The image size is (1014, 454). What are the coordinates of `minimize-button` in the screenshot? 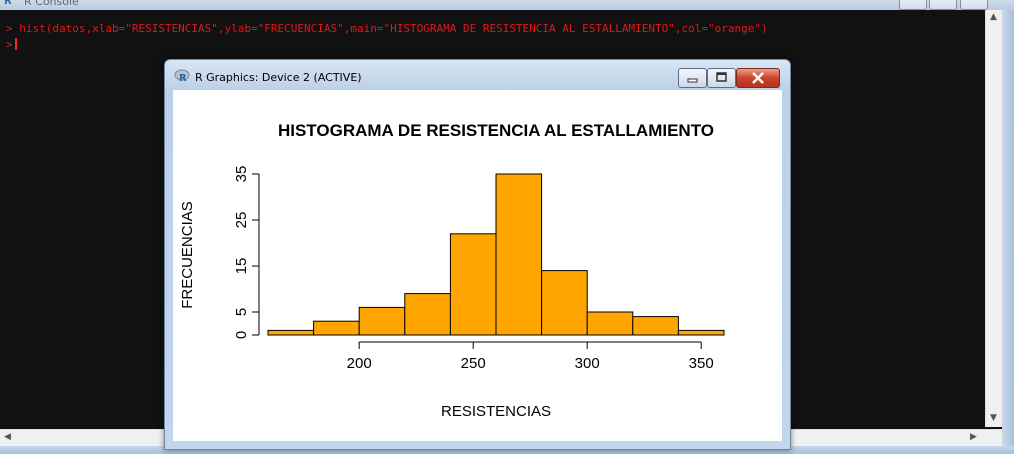 It's located at (692, 78).